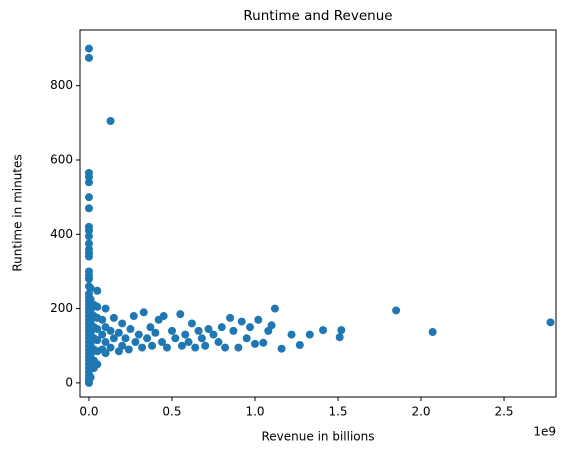 This screenshot has width=571, height=457. What do you see at coordinates (420, 412) in the screenshot?
I see `x-tick-label: 2.0` at bounding box center [420, 412].